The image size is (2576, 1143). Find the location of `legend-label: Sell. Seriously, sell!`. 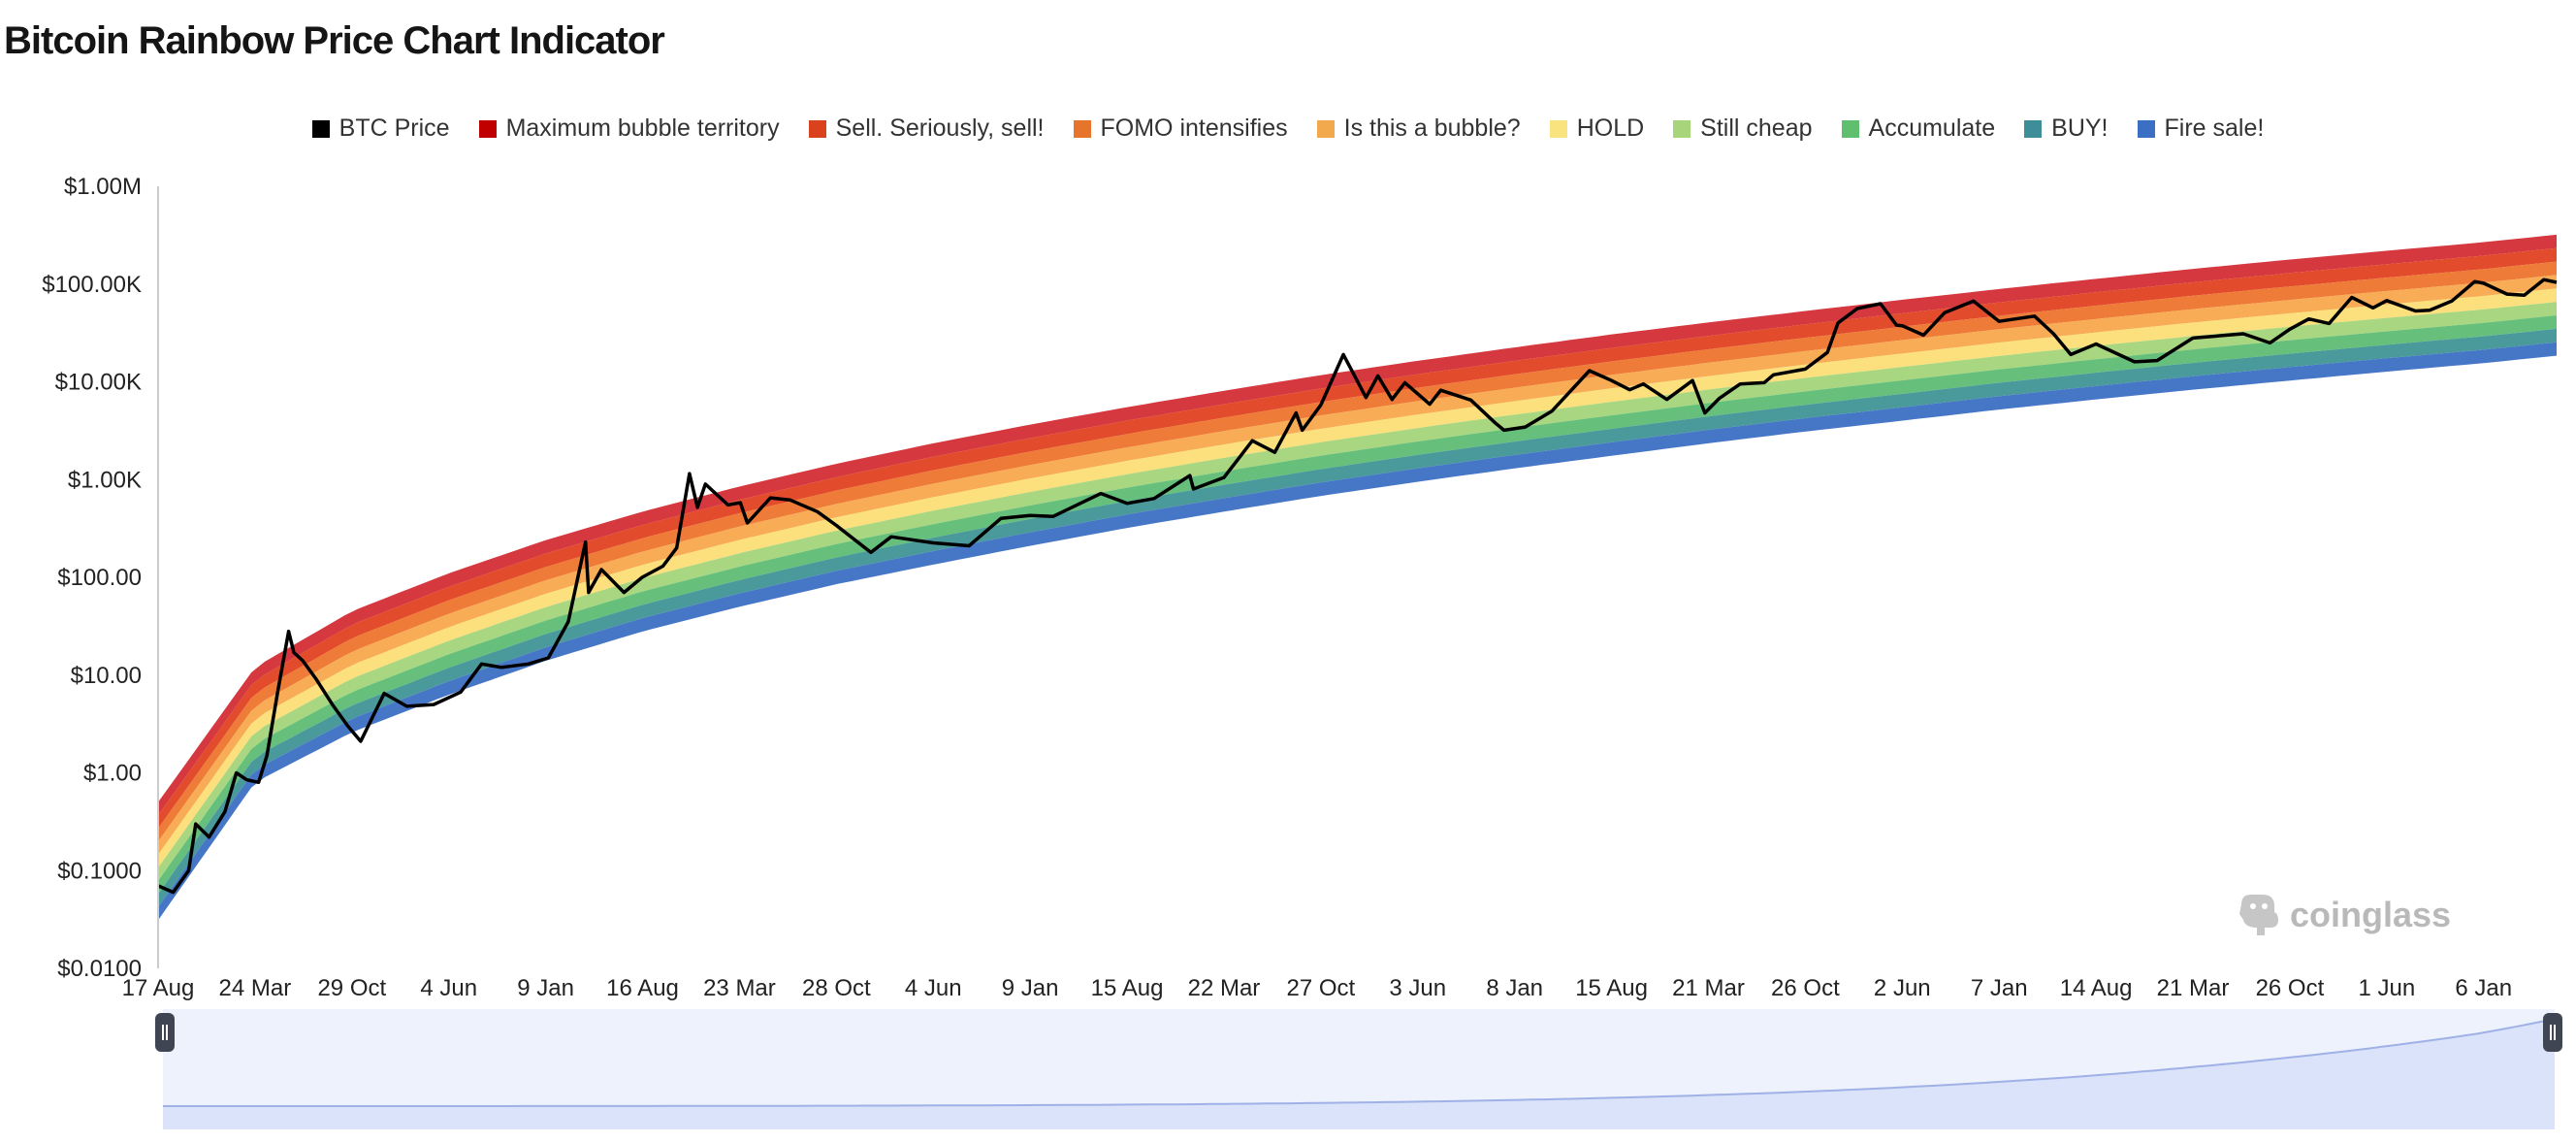

legend-label: Sell. Seriously, sell! is located at coordinates (940, 128).